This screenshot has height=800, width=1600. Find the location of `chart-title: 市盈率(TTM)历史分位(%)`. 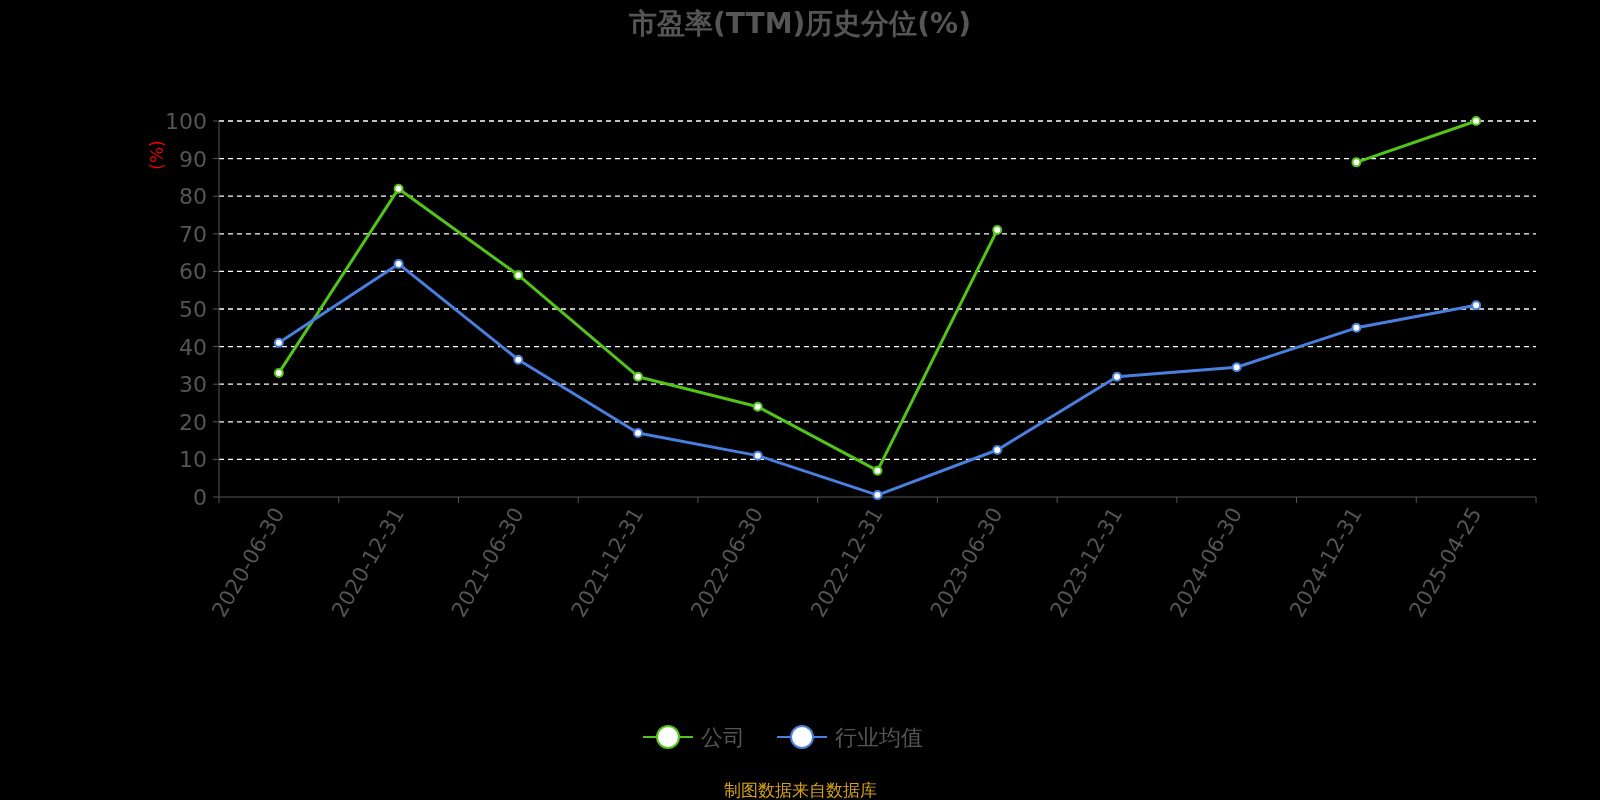

chart-title: 市盈率(TTM)历史分位(%) is located at coordinates (799, 23).